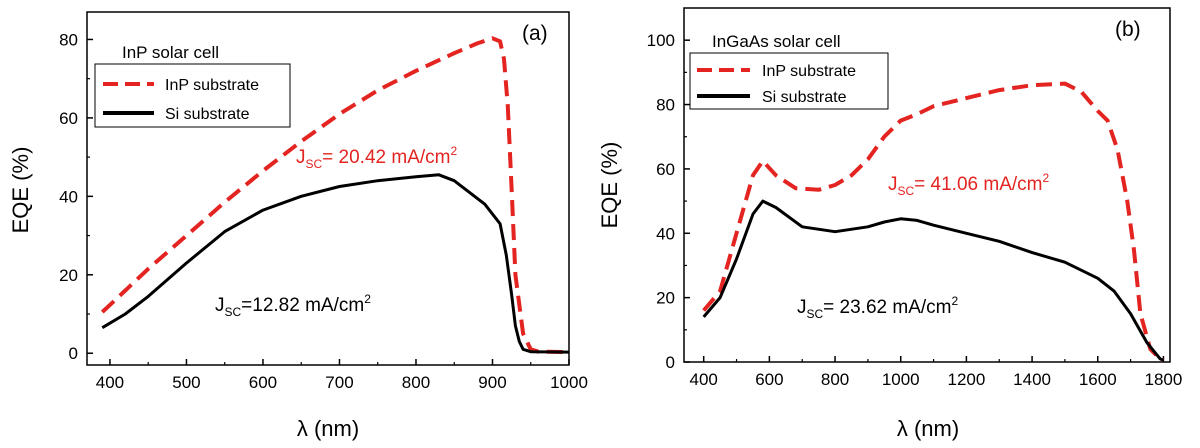 The width and height of the screenshot is (1200, 448). Describe the element at coordinates (901, 379) in the screenshot. I see `x-tick-label-b-1000: 1000` at that location.